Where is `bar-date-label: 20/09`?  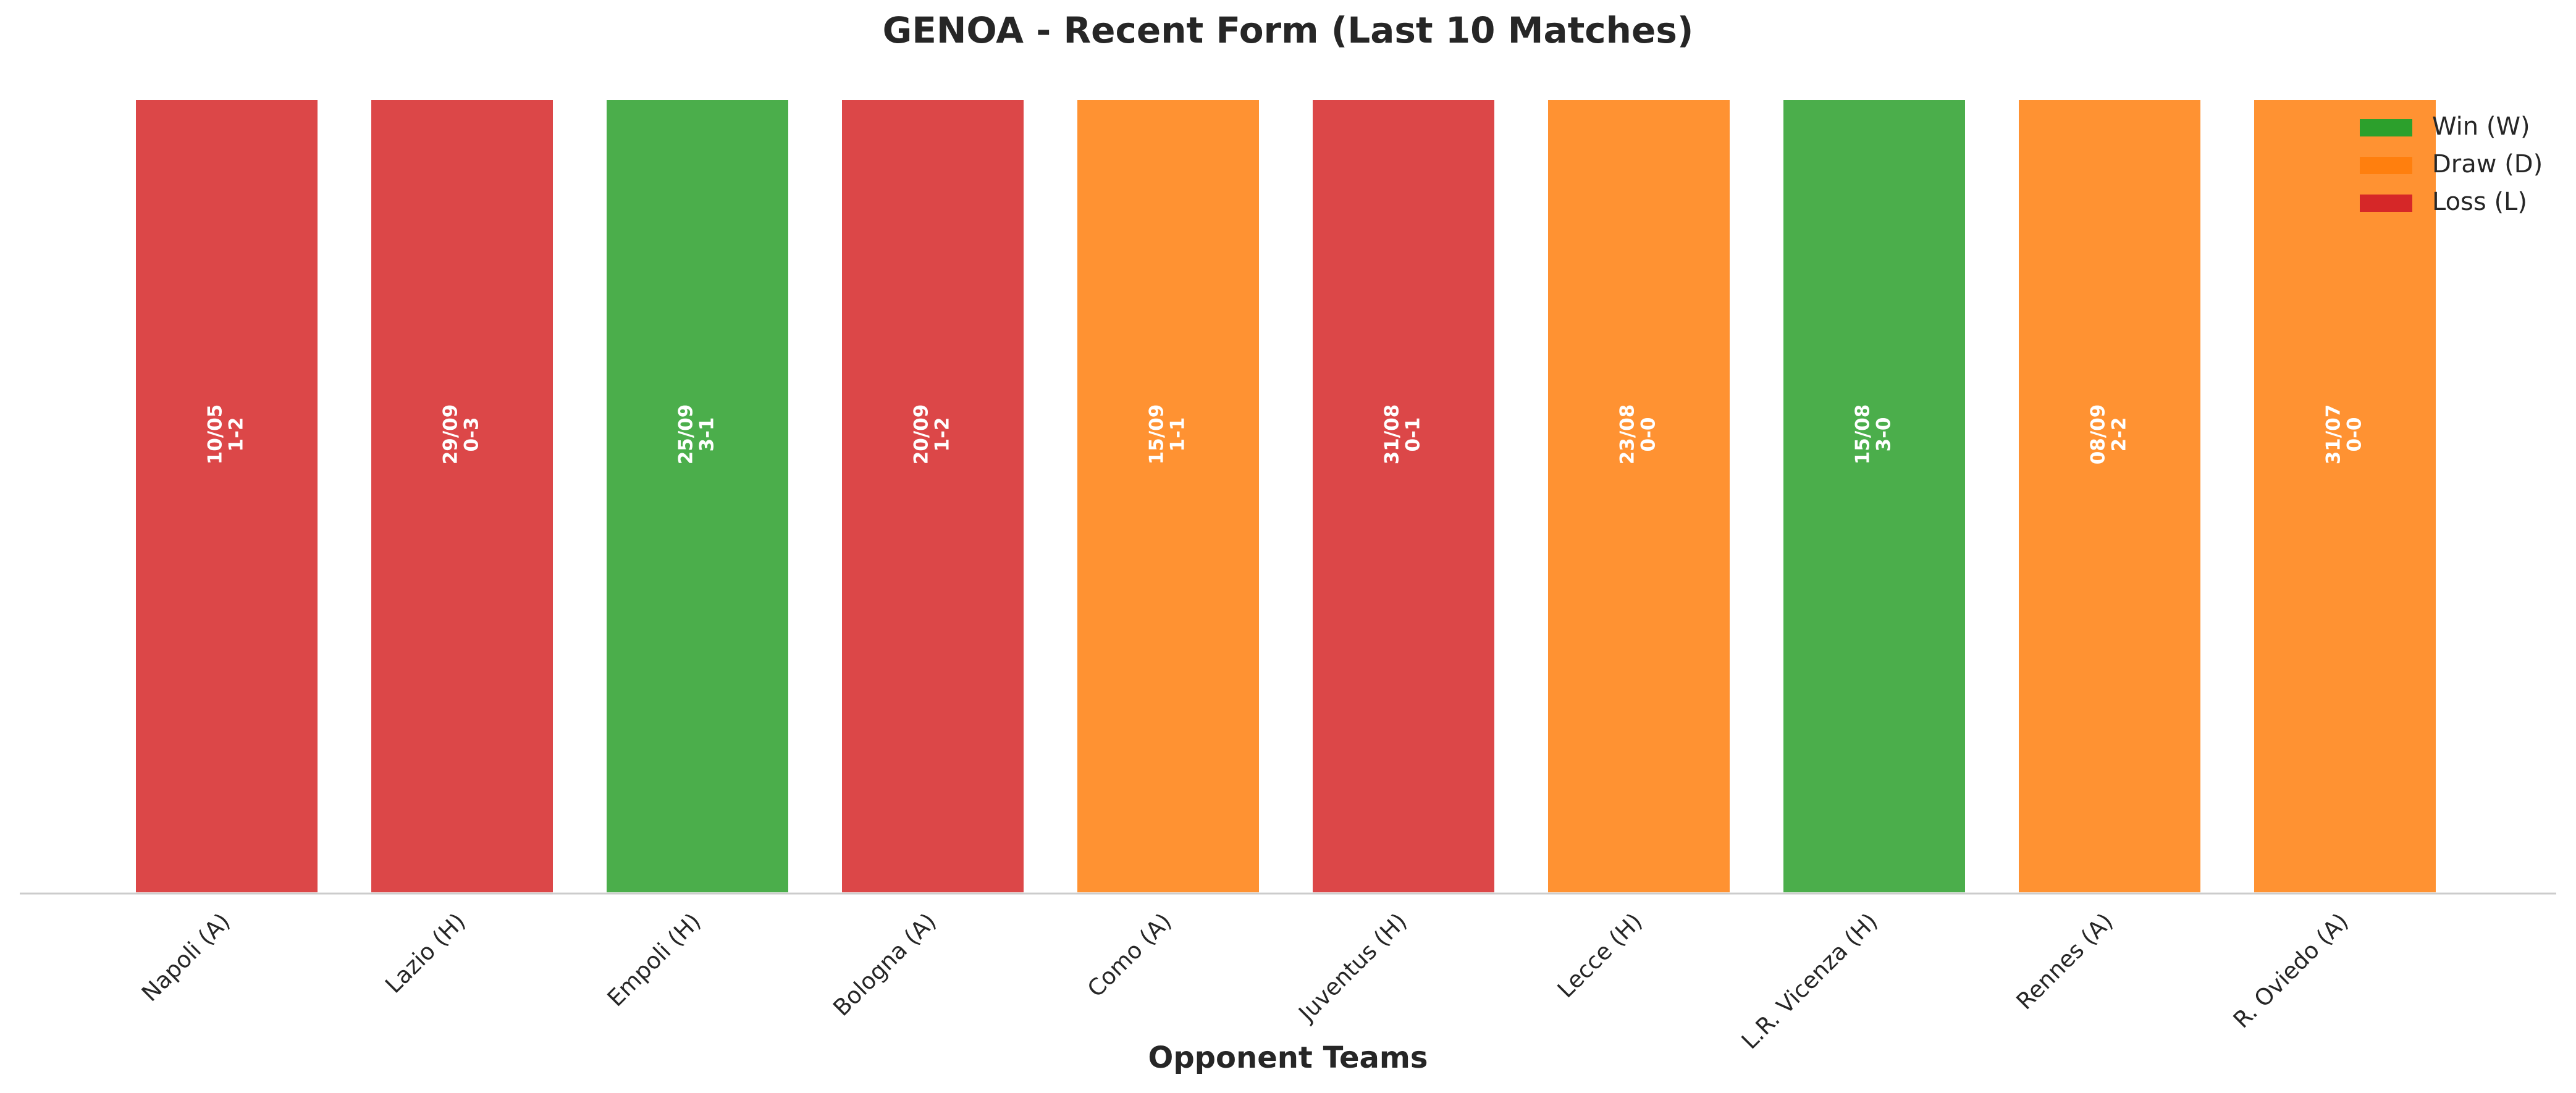
bar-date-label: 20/09 is located at coordinates (922, 434).